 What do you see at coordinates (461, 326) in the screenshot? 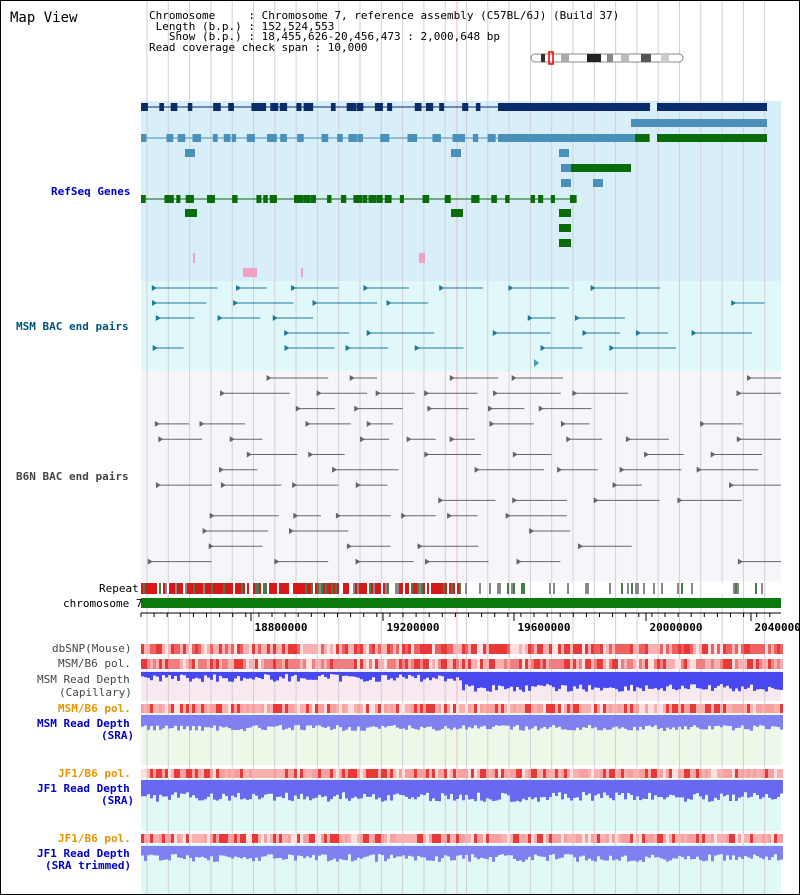
I see `msm-bac-track-bg` at bounding box center [461, 326].